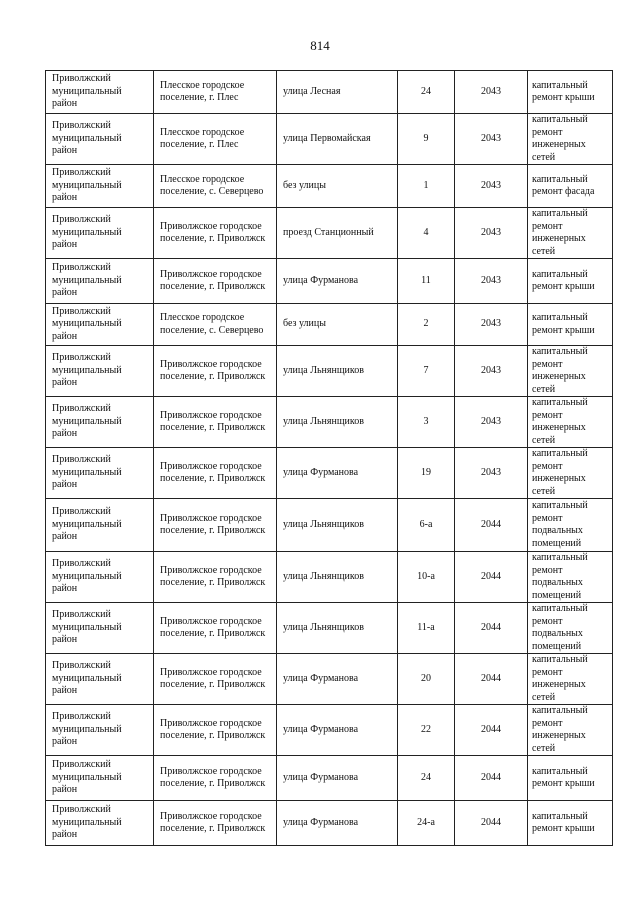  Describe the element at coordinates (215, 92) in the screenshot. I see `settlement-cell: Плесское городское поселение, г. Плес` at that location.